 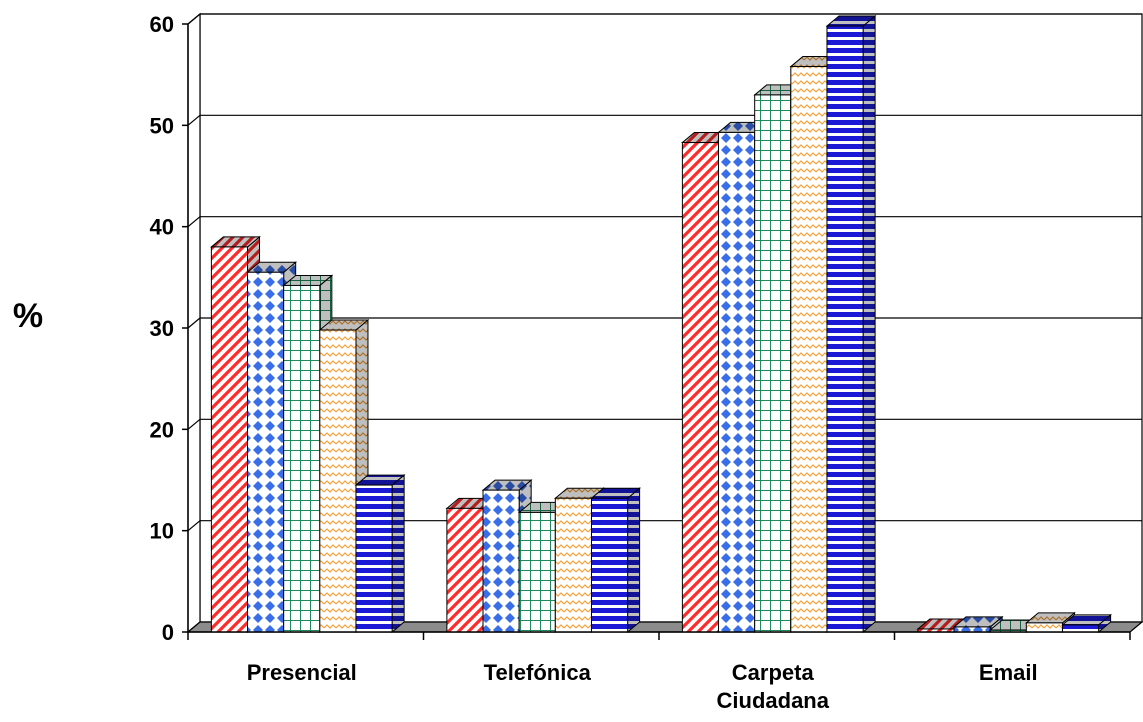 I want to click on y-axis-label: %, so click(x=28, y=316).